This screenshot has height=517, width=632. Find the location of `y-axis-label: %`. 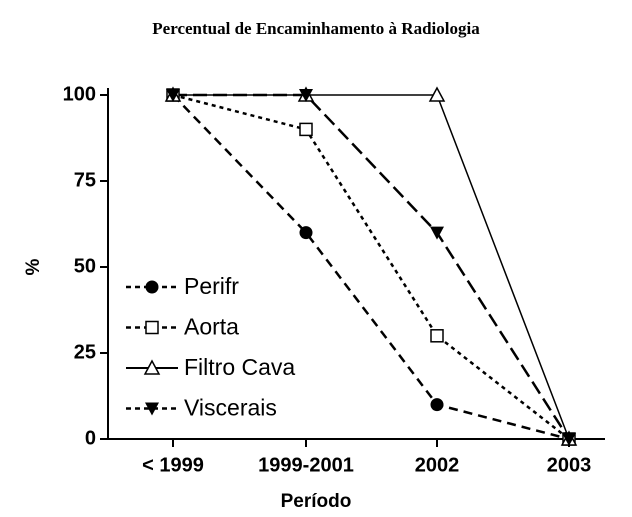

y-axis-label: % is located at coordinates (33, 266).